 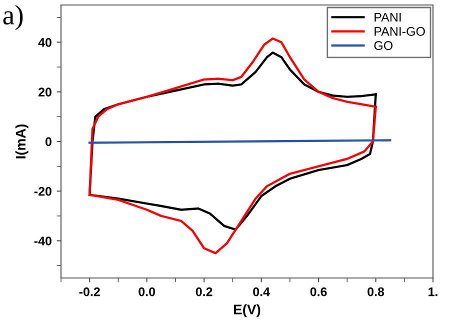 What do you see at coordinates (204, 291) in the screenshot?
I see `x-tick-label: 0.2` at bounding box center [204, 291].